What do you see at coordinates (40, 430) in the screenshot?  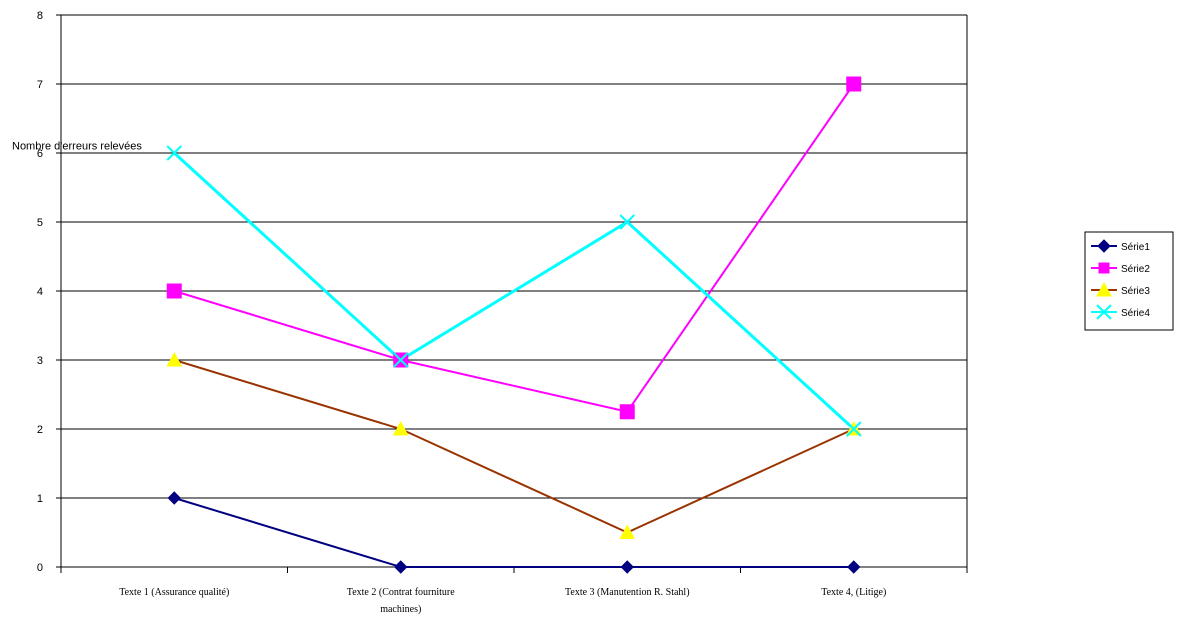 I see `y-tick-label: 2` at bounding box center [40, 430].